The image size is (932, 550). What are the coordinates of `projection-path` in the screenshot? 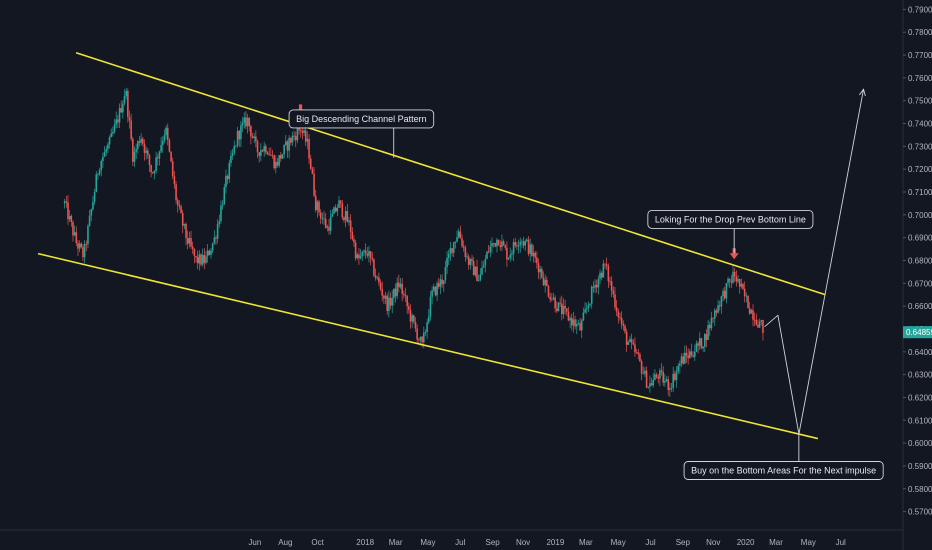 It's located at (814, 262).